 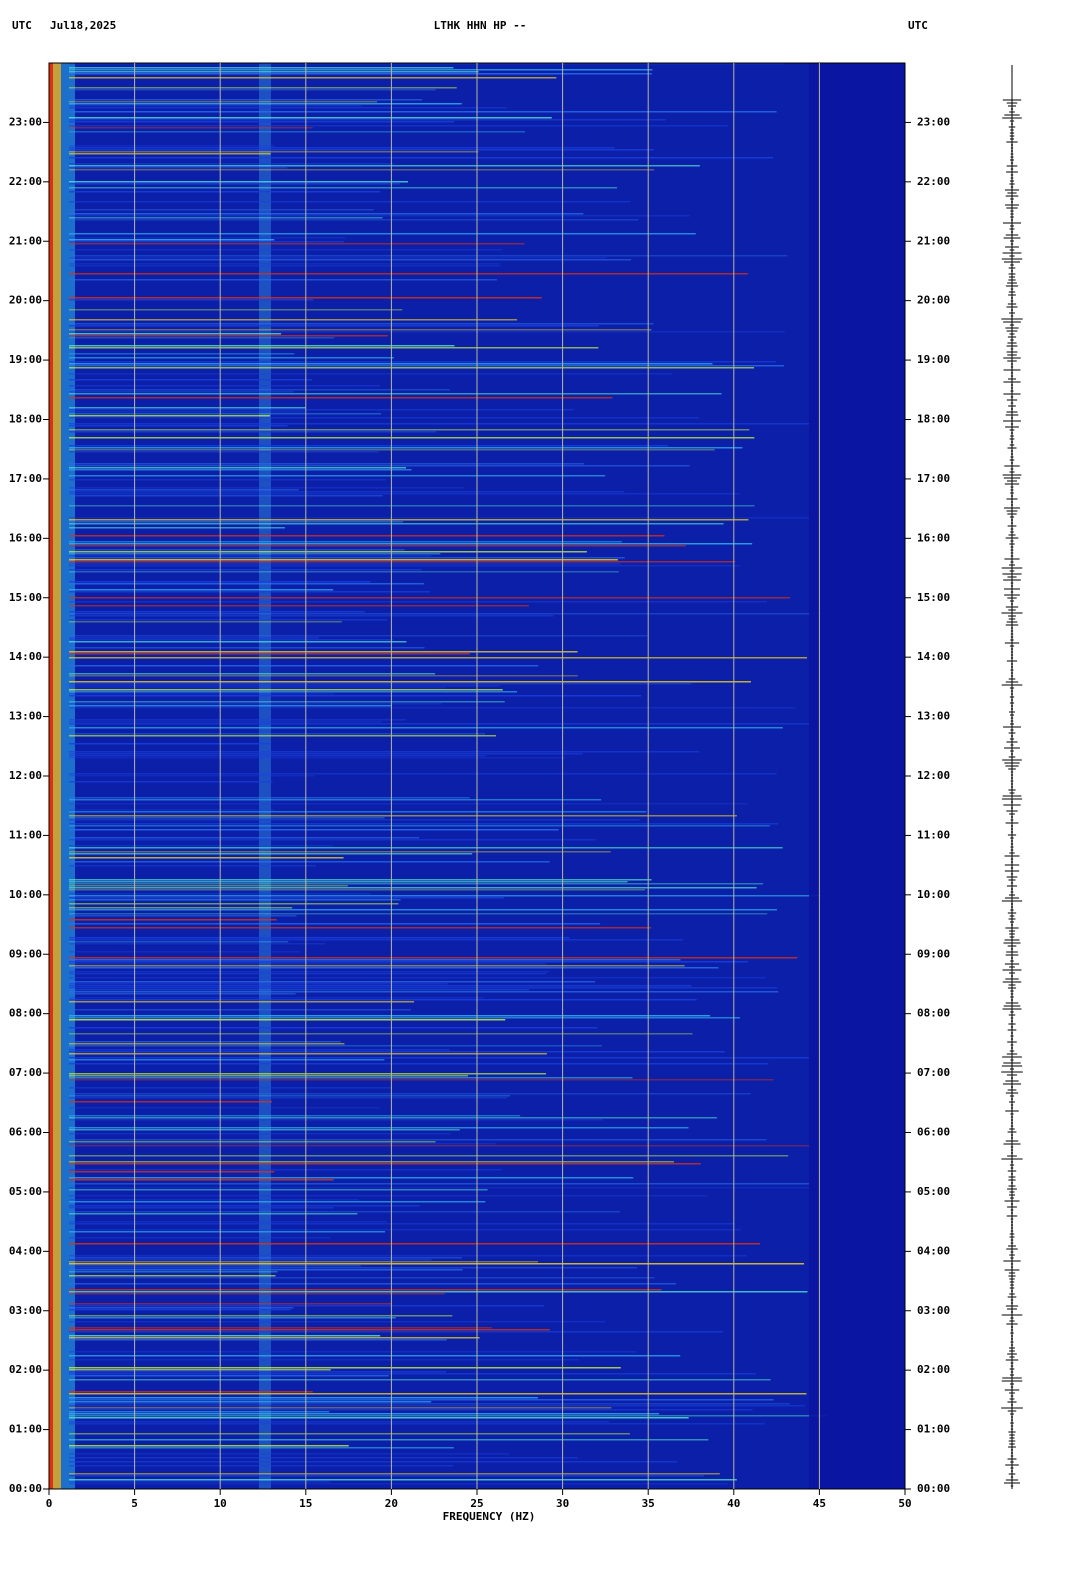 What do you see at coordinates (562, 1503) in the screenshot?
I see `x-tick-label: 30` at bounding box center [562, 1503].